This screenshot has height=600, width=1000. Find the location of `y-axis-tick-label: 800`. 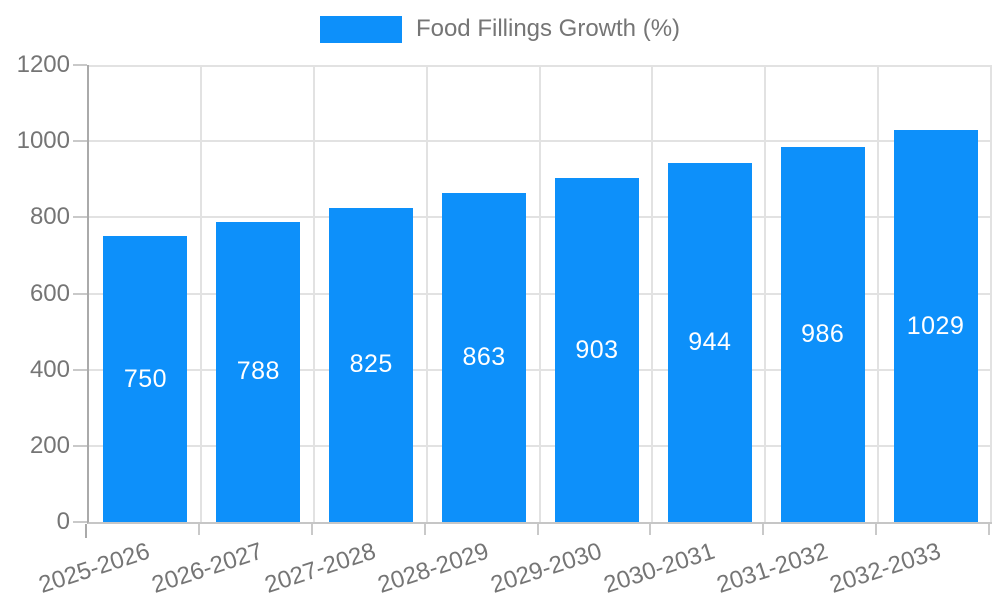

y-axis-tick-label: 800 is located at coordinates (49, 217).